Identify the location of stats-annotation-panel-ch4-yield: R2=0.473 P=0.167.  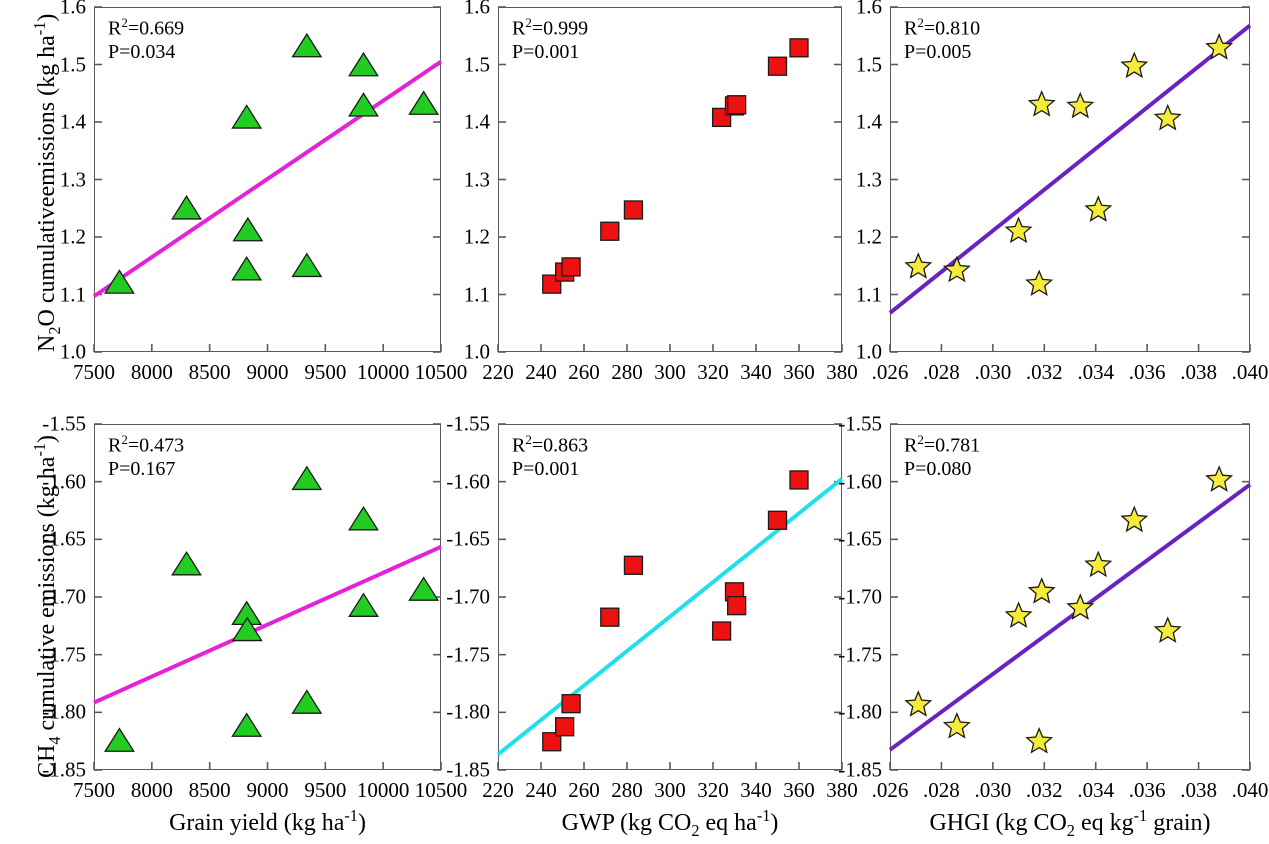
(146, 457).